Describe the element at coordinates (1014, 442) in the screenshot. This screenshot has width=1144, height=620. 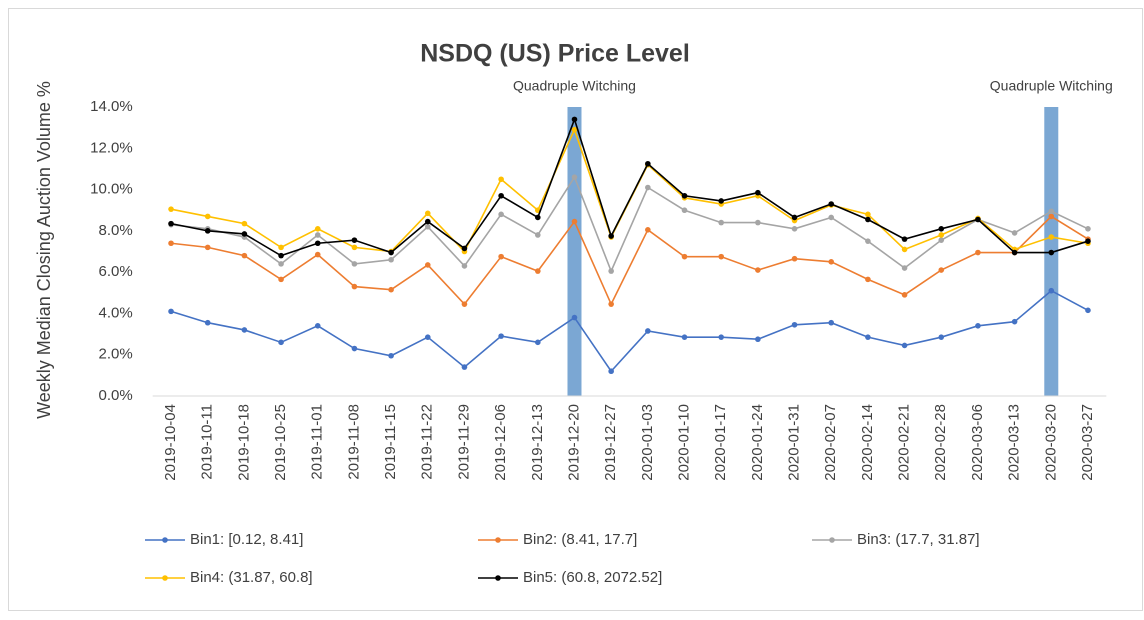
I see `x-tick-label: 2020-03-13` at that location.